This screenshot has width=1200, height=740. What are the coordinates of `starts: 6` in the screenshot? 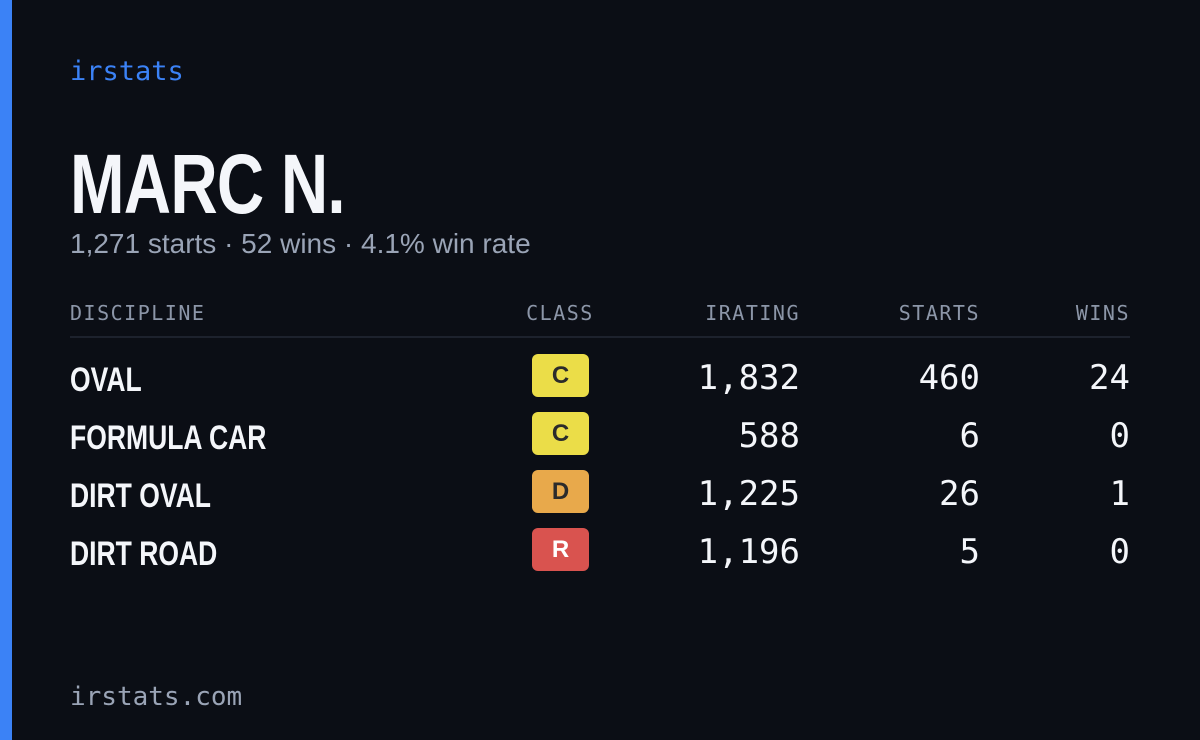 It's located at (969, 436).